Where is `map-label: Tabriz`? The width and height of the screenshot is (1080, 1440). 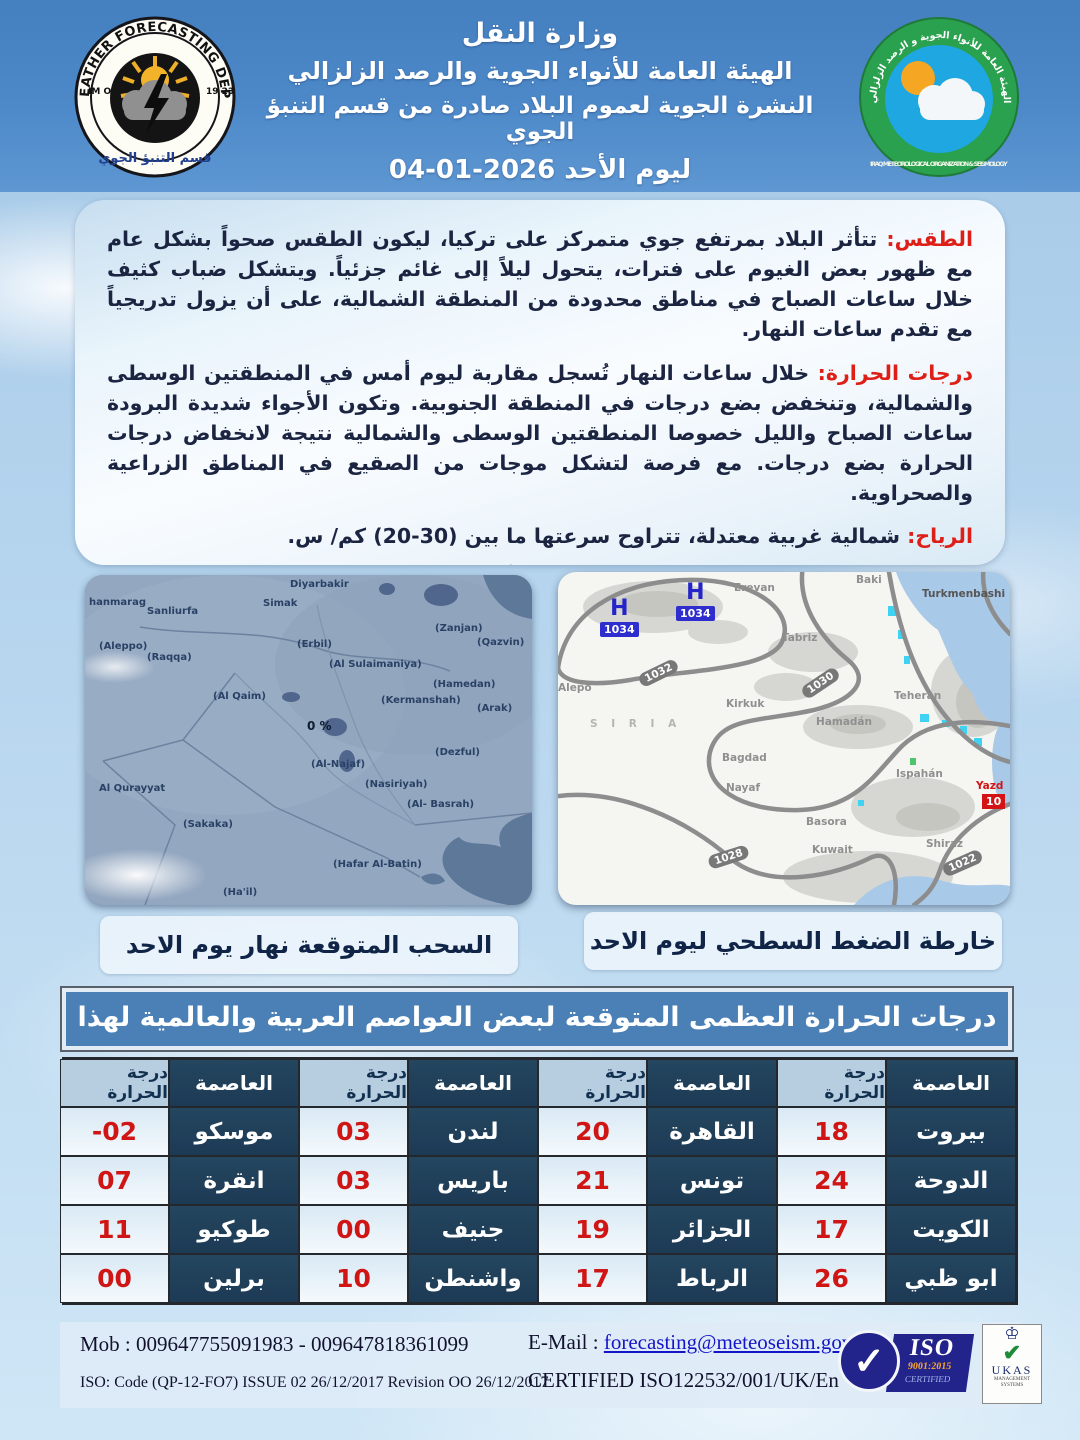
map-label: Tabriz is located at coordinates (800, 638).